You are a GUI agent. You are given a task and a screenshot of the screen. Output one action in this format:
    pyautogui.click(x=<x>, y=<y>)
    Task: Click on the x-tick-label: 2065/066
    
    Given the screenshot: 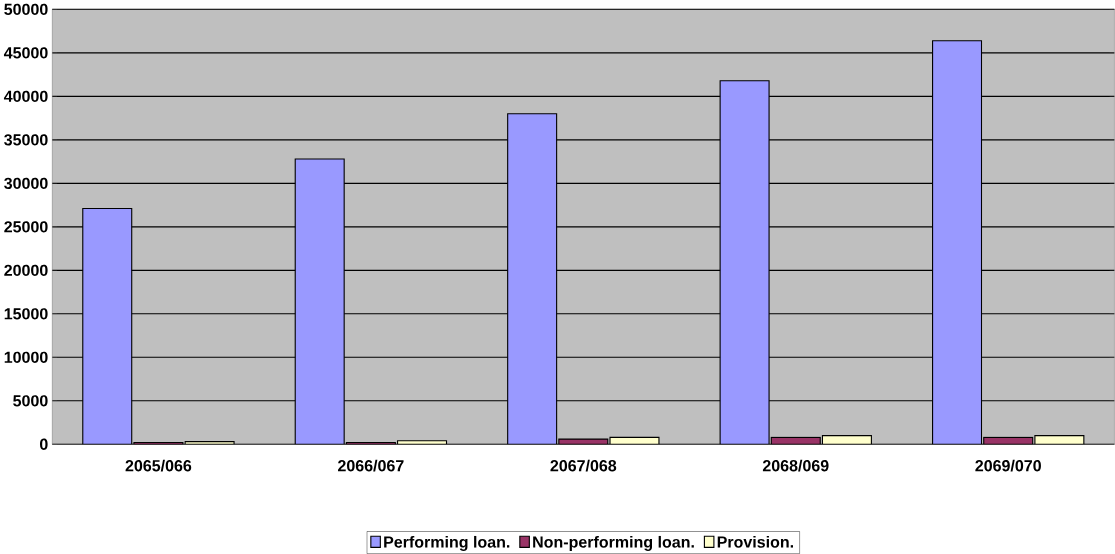 What is the action you would take?
    pyautogui.click(x=158, y=465)
    